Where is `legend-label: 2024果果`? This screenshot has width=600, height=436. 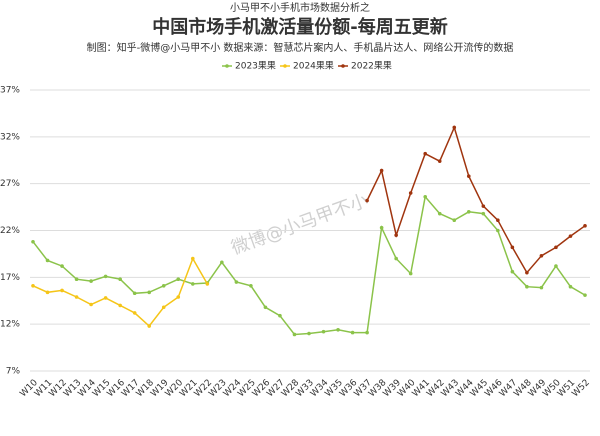
legend-label: 2024果果 is located at coordinates (313, 66).